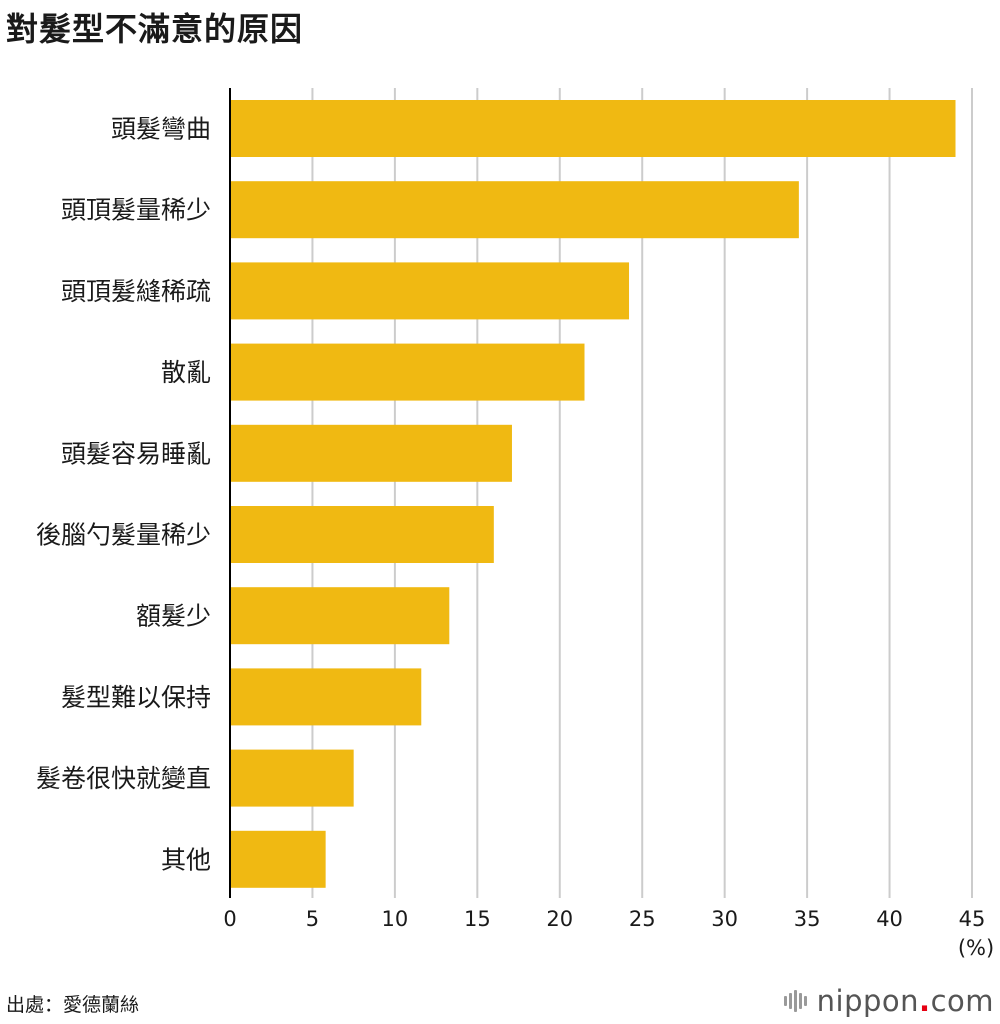 The width and height of the screenshot is (1000, 1024). I want to click on x-tick-label: 0, so click(229, 919).